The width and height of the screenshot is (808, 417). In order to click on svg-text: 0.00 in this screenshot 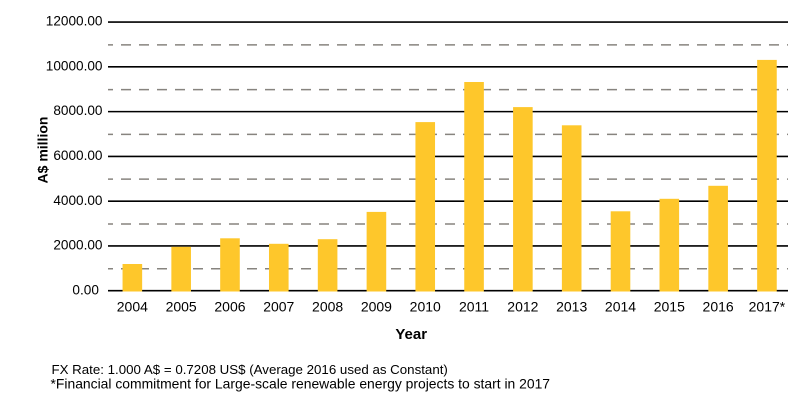, I will do `click(85, 289)`.